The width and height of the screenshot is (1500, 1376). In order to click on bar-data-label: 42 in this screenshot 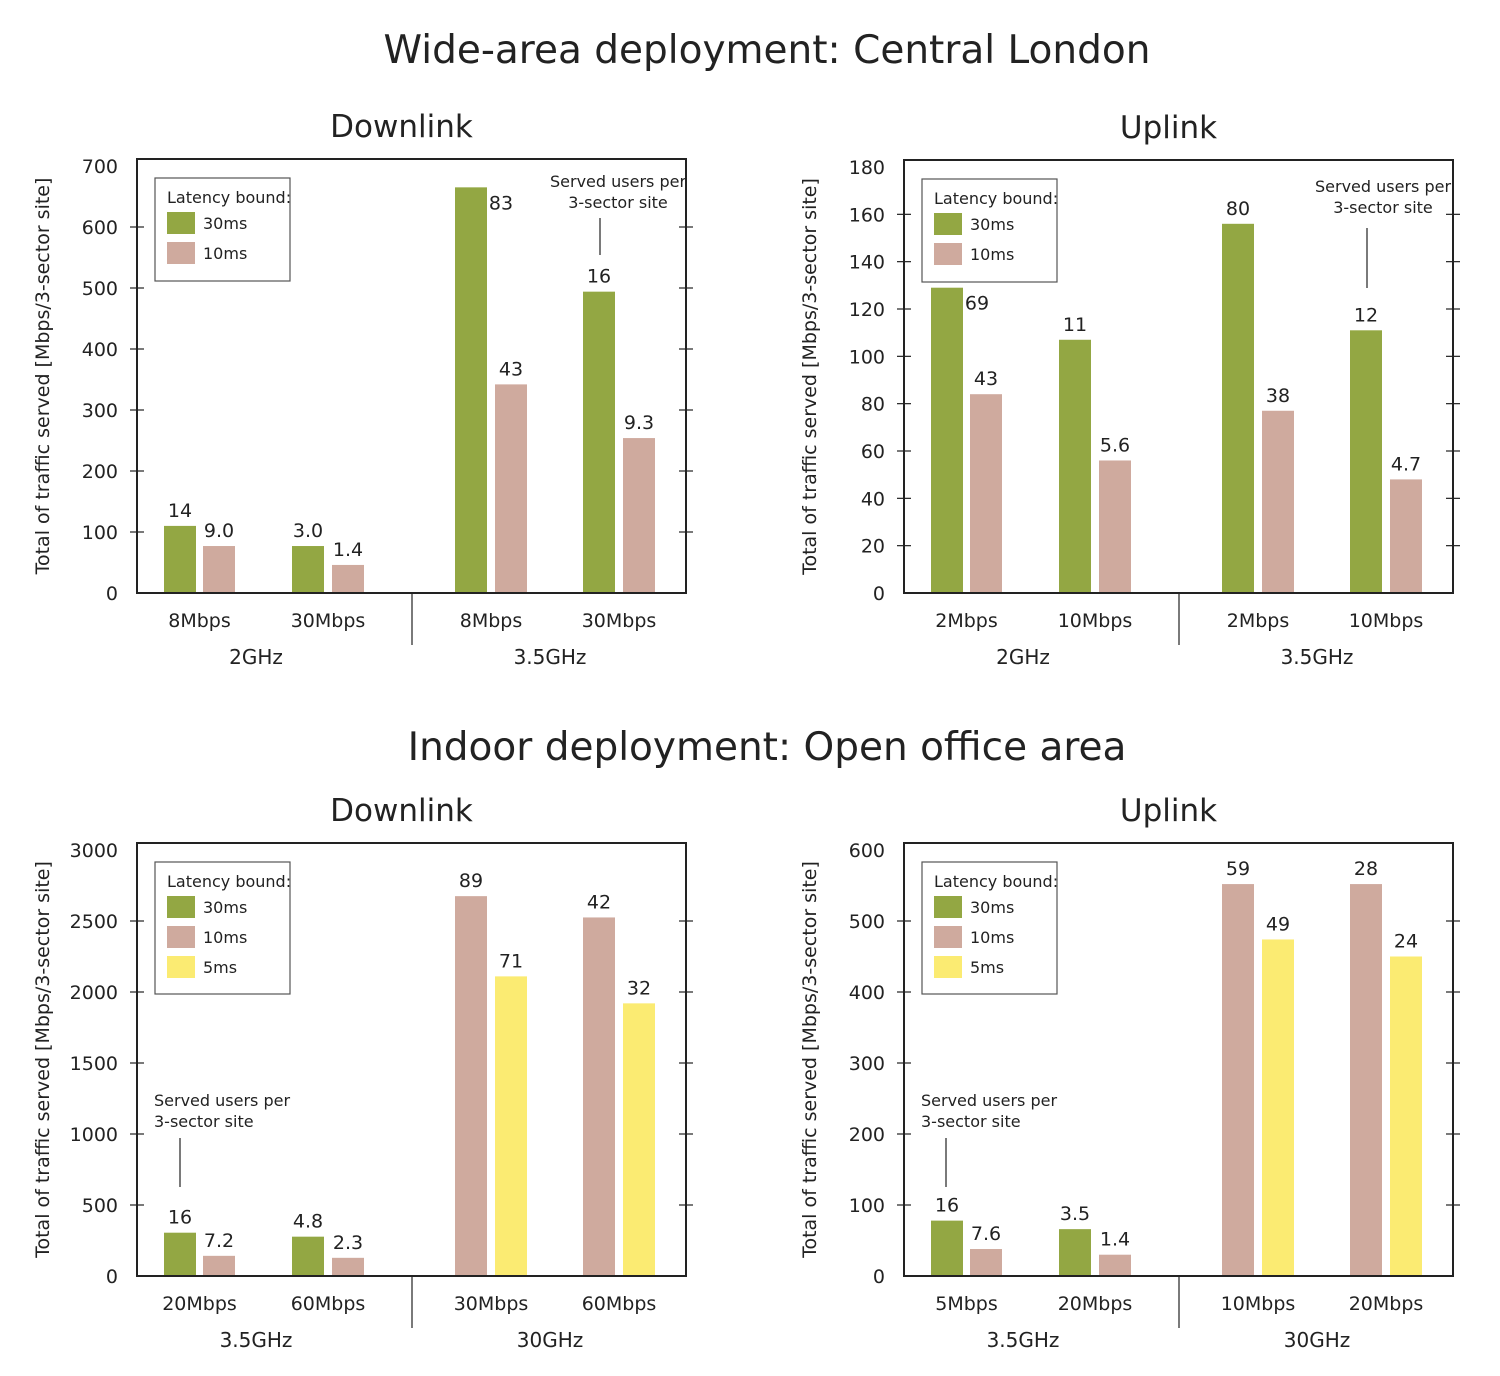, I will do `click(599, 902)`.